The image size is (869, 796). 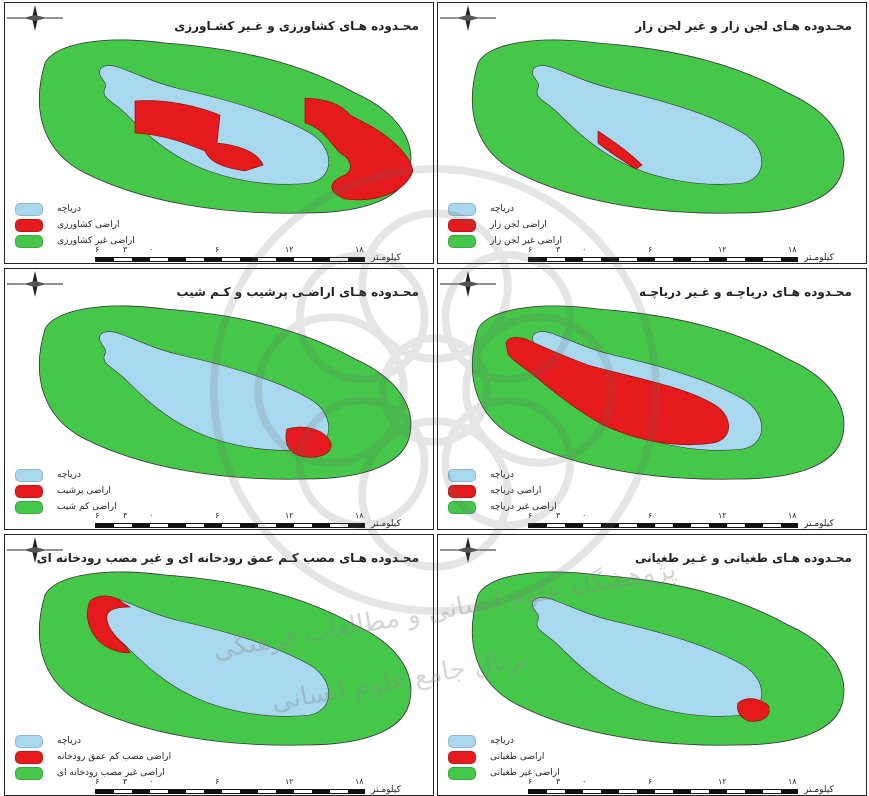 I want to click on legend-label: اراضی غیر لجن زار, so click(x=526, y=241).